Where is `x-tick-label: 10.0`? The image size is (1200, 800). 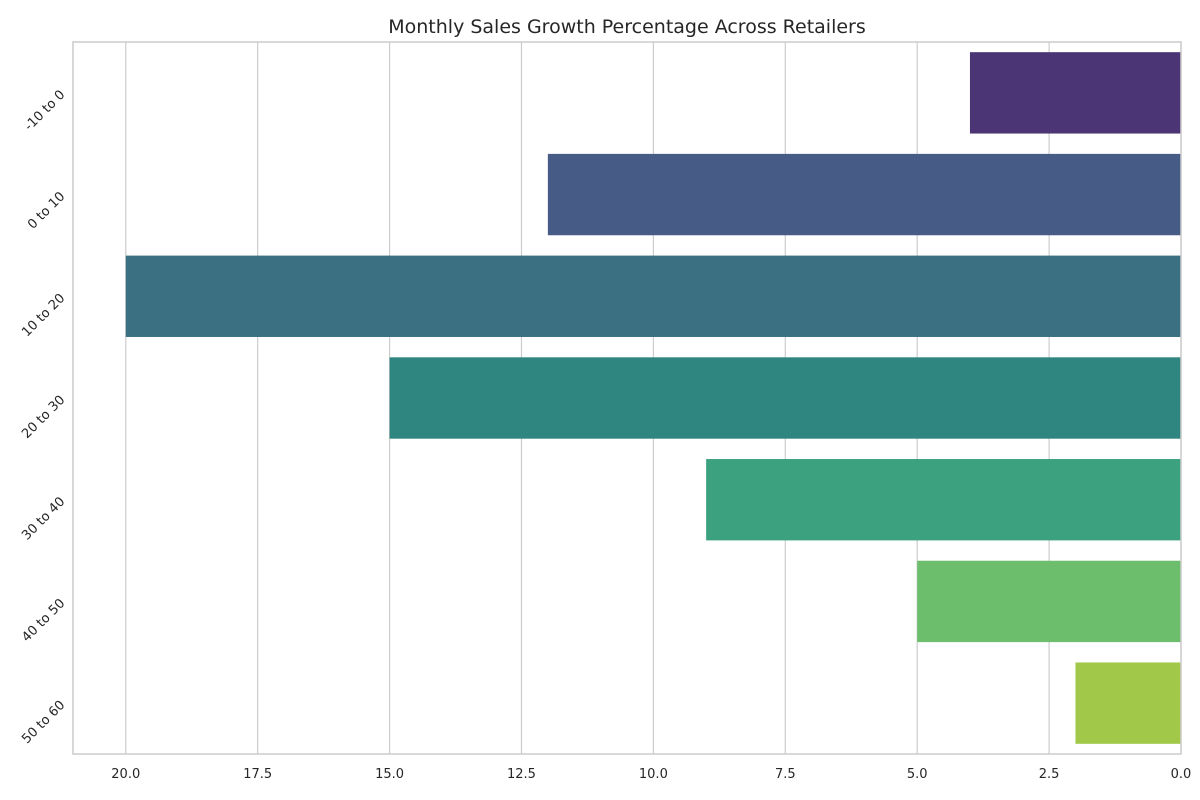 x-tick-label: 10.0 is located at coordinates (653, 774).